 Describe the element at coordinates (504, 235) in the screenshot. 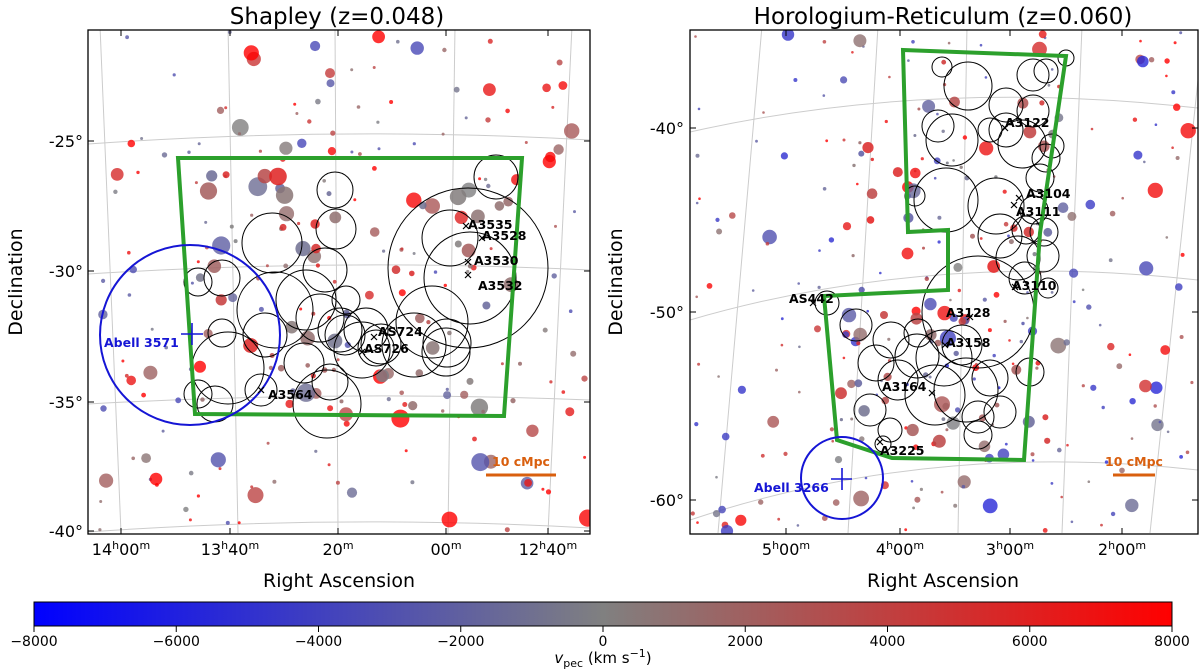

I see `cluster-label: A3528` at that location.